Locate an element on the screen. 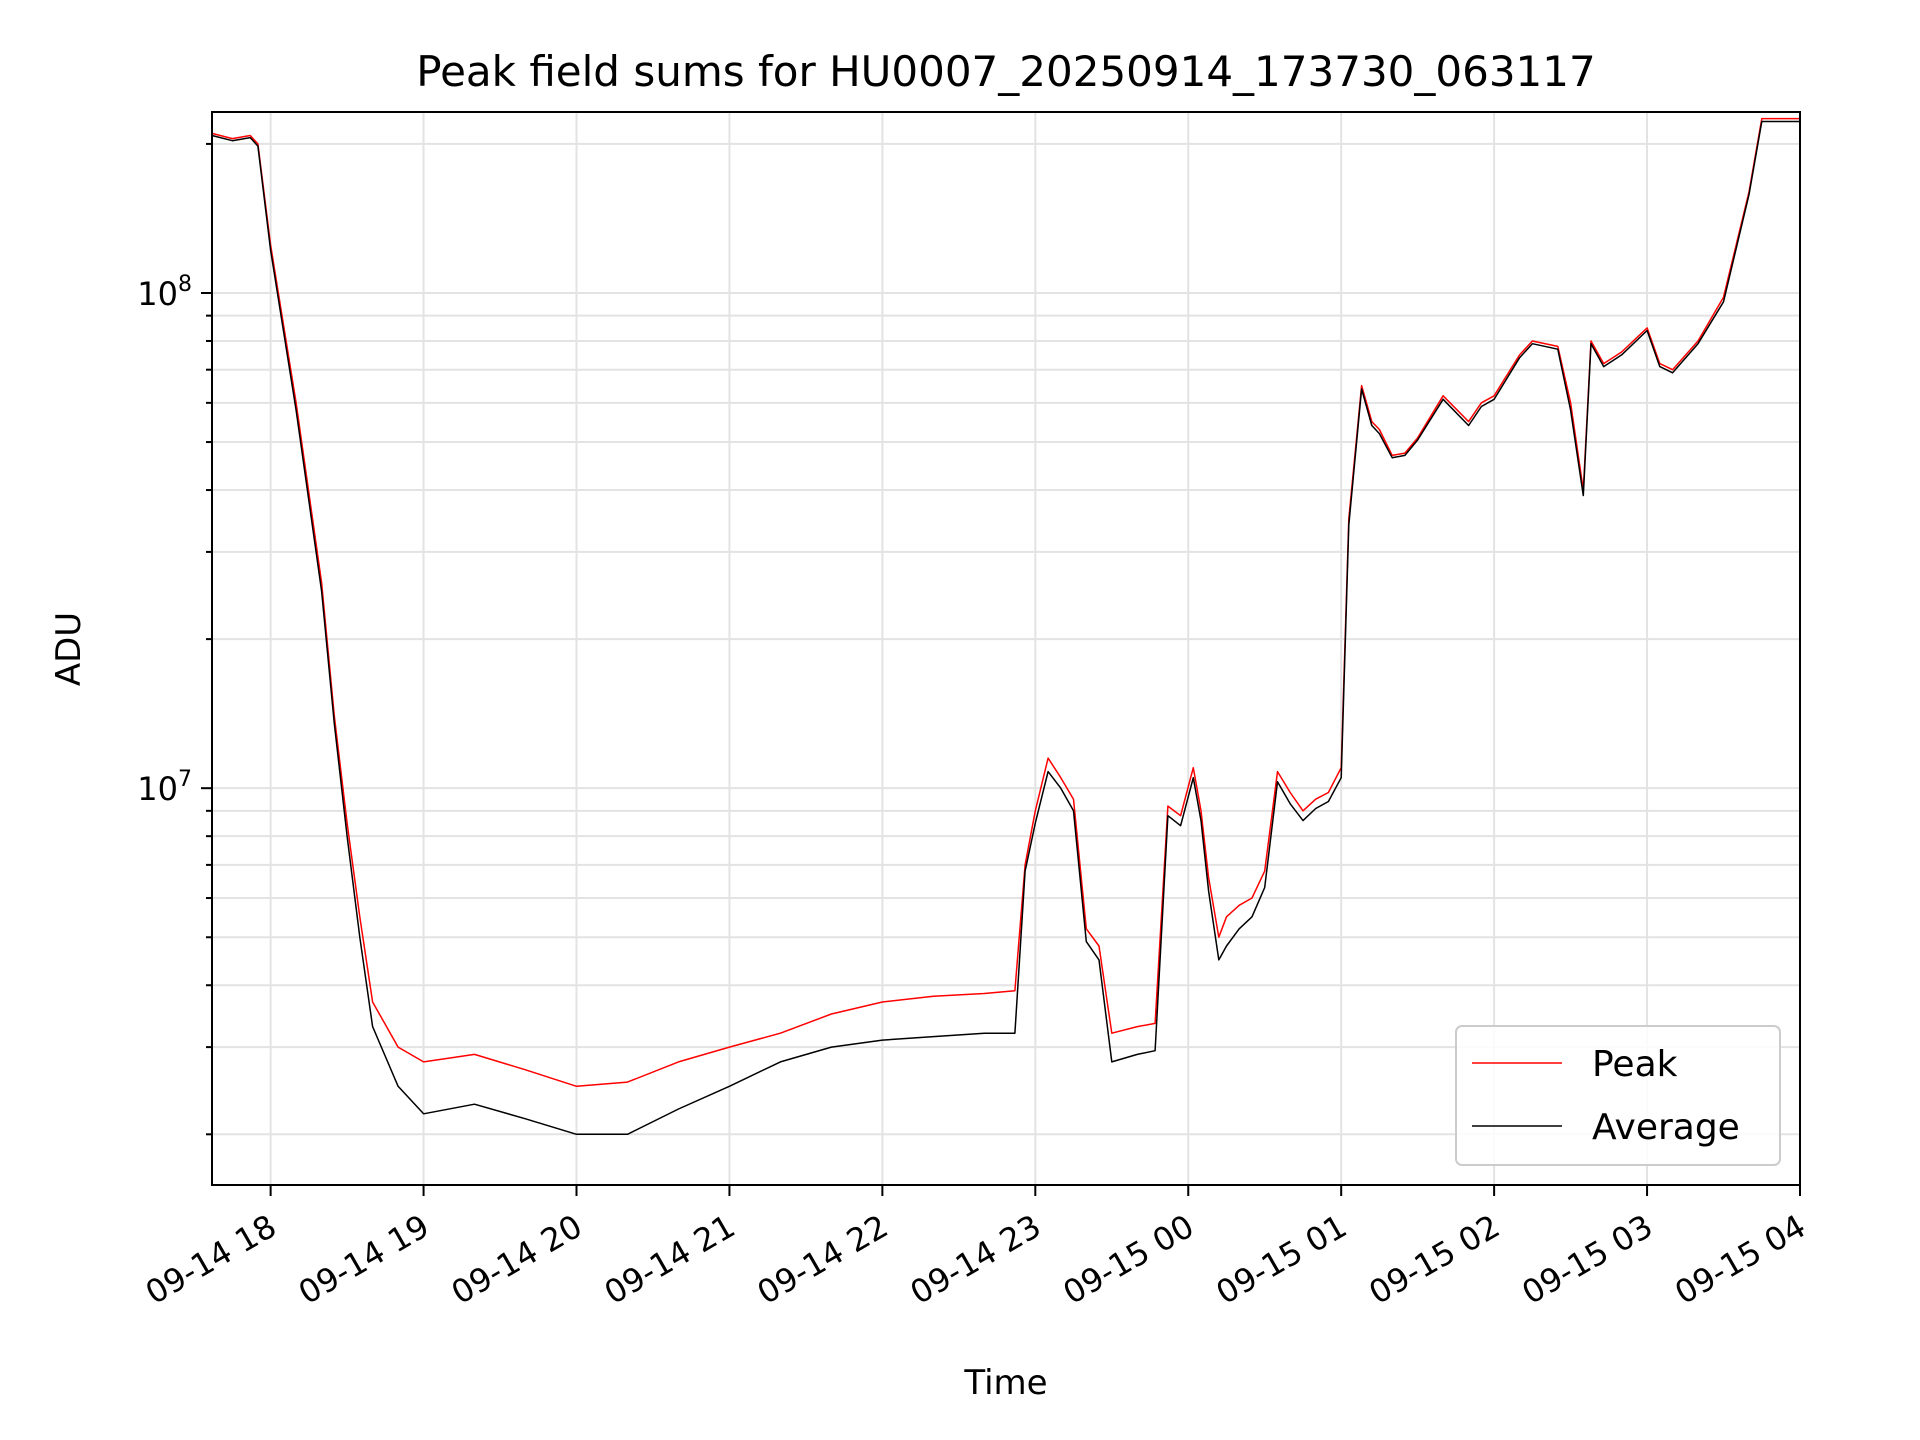 Image resolution: width=1920 pixels, height=1440 pixels. legend-label-average: Average is located at coordinates (1666, 1127).